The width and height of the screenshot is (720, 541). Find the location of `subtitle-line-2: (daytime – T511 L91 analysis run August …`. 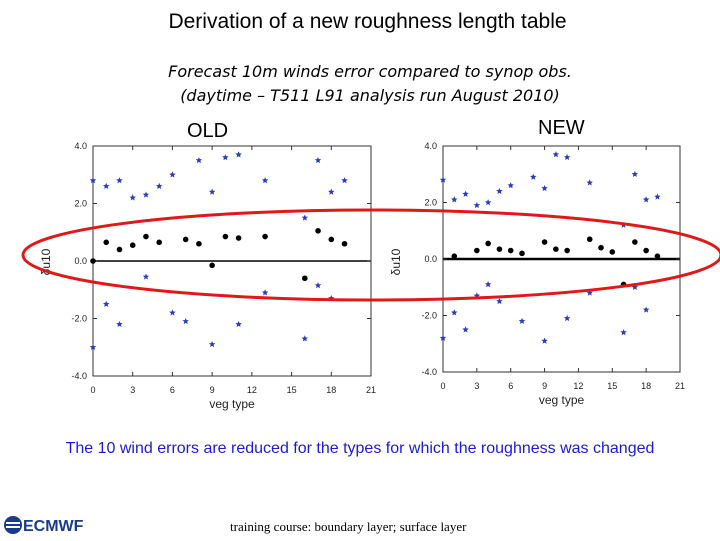

subtitle-line-2: (daytime – T511 L91 analysis run August … is located at coordinates (370, 95).